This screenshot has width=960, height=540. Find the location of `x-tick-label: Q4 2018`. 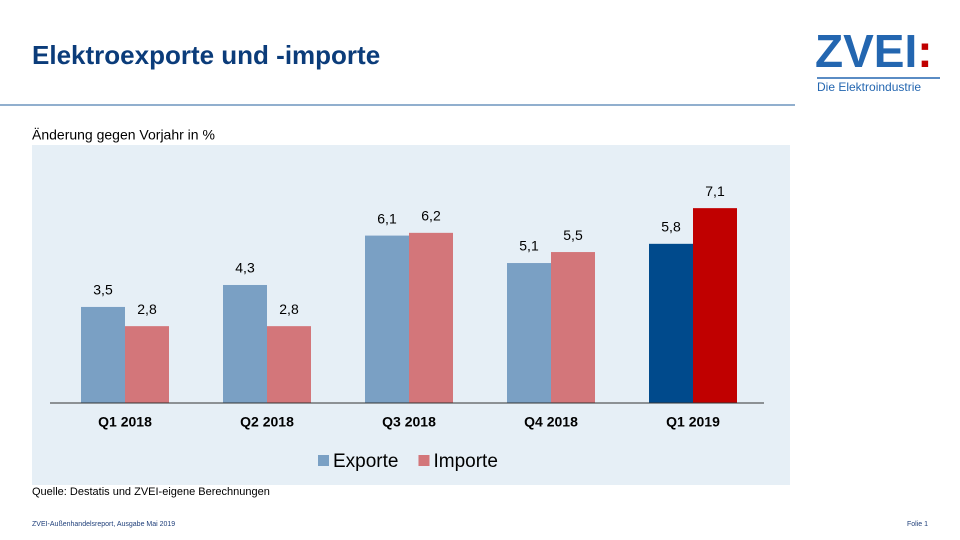

x-tick-label: Q4 2018 is located at coordinates (551, 422).